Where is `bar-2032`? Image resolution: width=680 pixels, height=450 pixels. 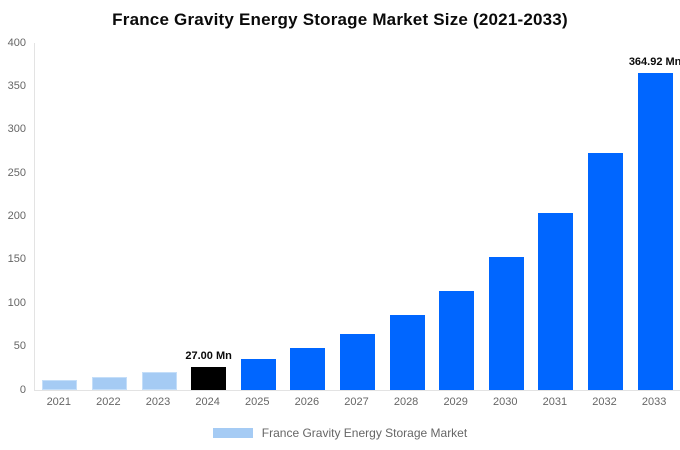 bar-2032 is located at coordinates (605, 271).